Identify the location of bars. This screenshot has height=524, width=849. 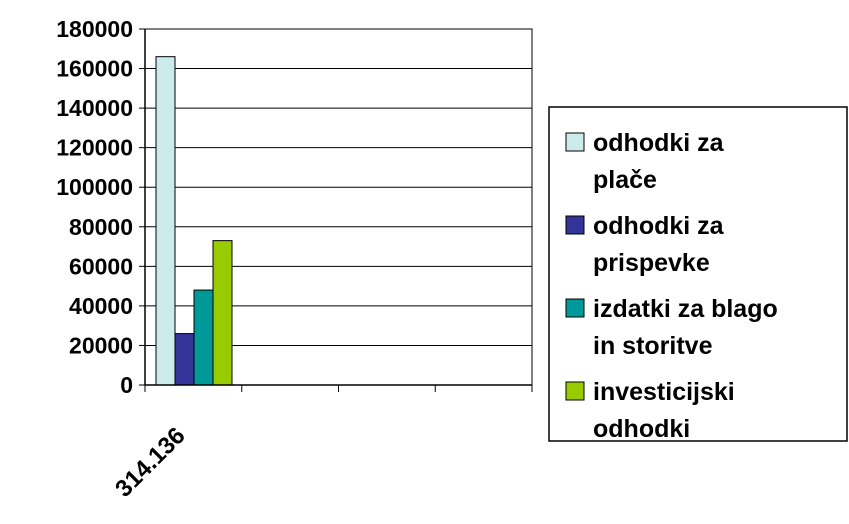
(194, 221).